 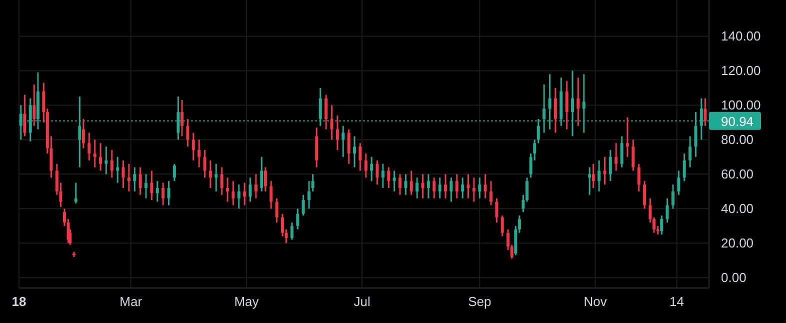 What do you see at coordinates (677, 302) in the screenshot?
I see `x-tick-label: 14` at bounding box center [677, 302].